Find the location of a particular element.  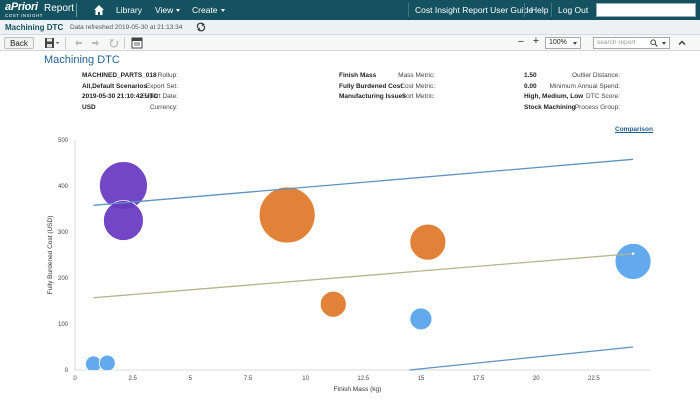

min-annual-spend-value: 0.00 is located at coordinates (530, 86).